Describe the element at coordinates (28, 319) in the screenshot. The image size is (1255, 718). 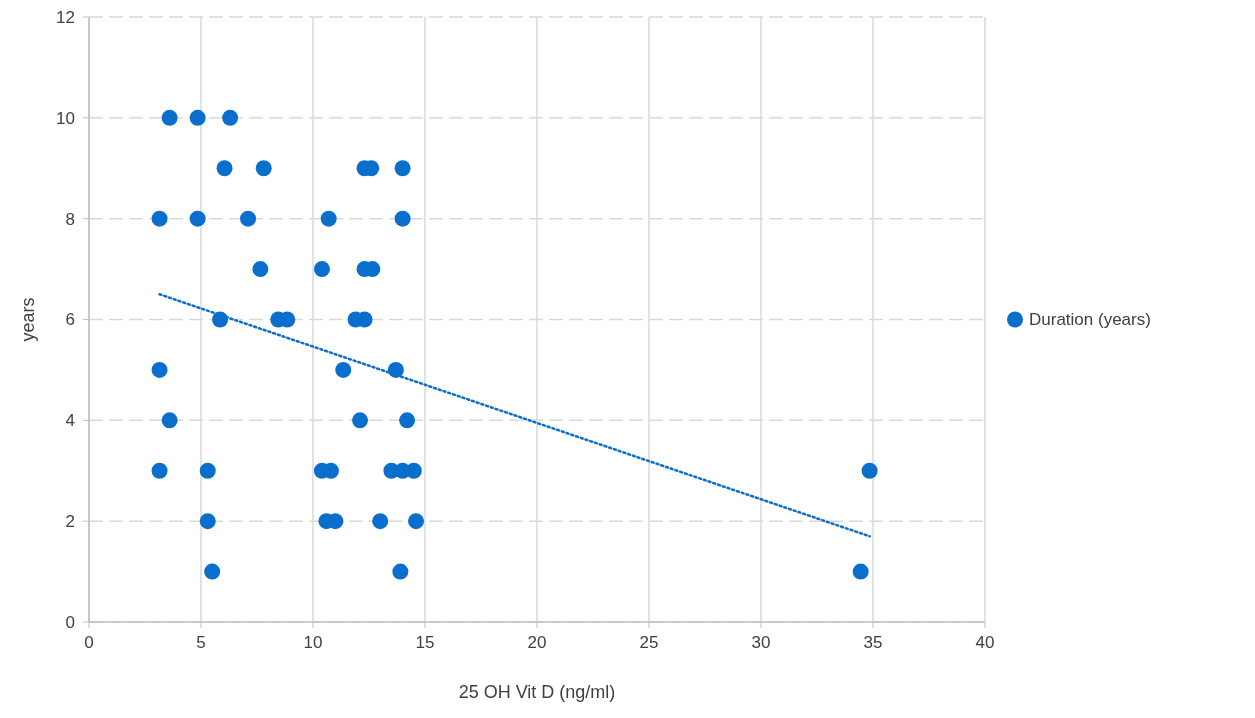
I see `y-axis-title: years` at that location.